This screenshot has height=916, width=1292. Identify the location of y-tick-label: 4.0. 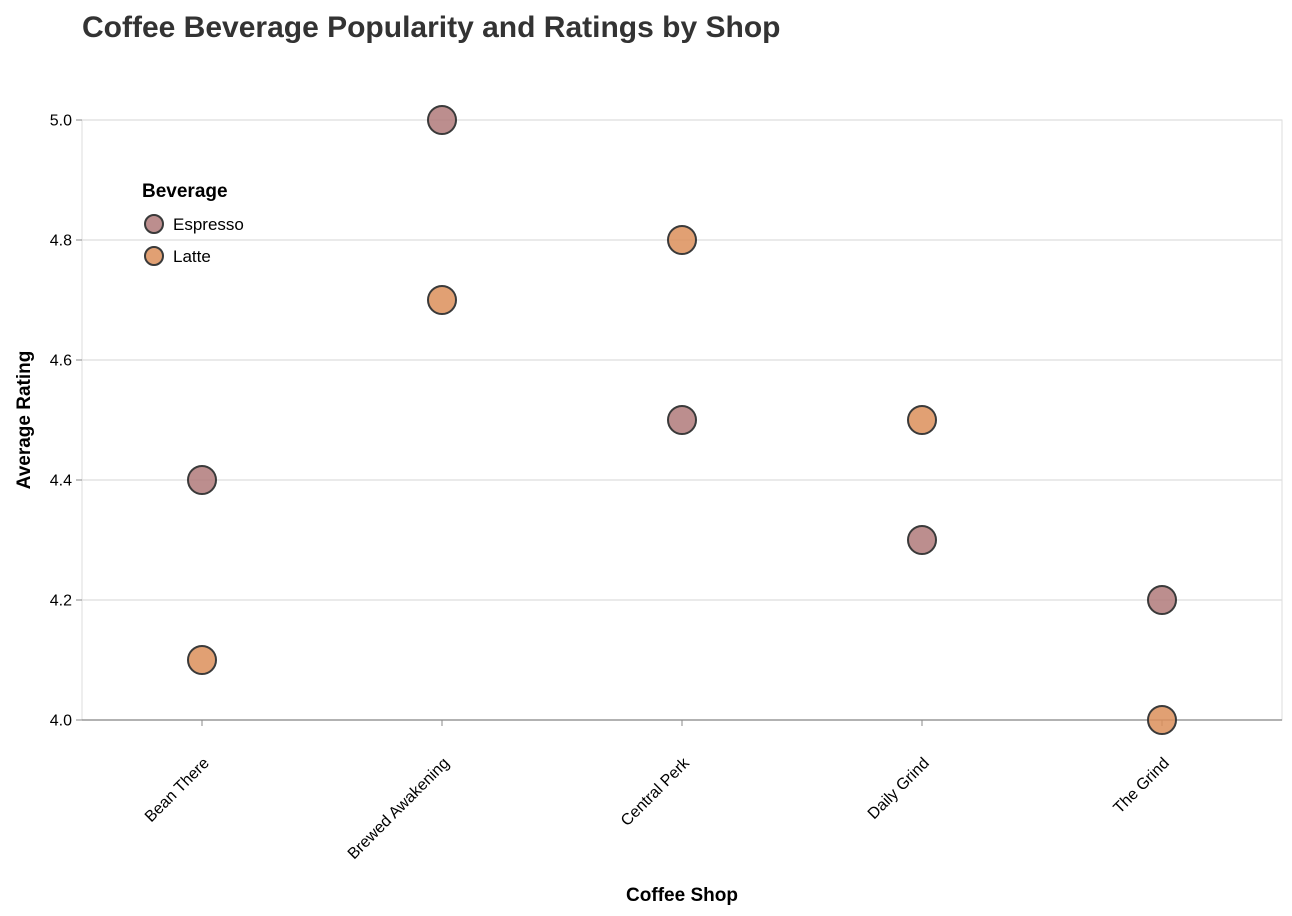
(61, 721).